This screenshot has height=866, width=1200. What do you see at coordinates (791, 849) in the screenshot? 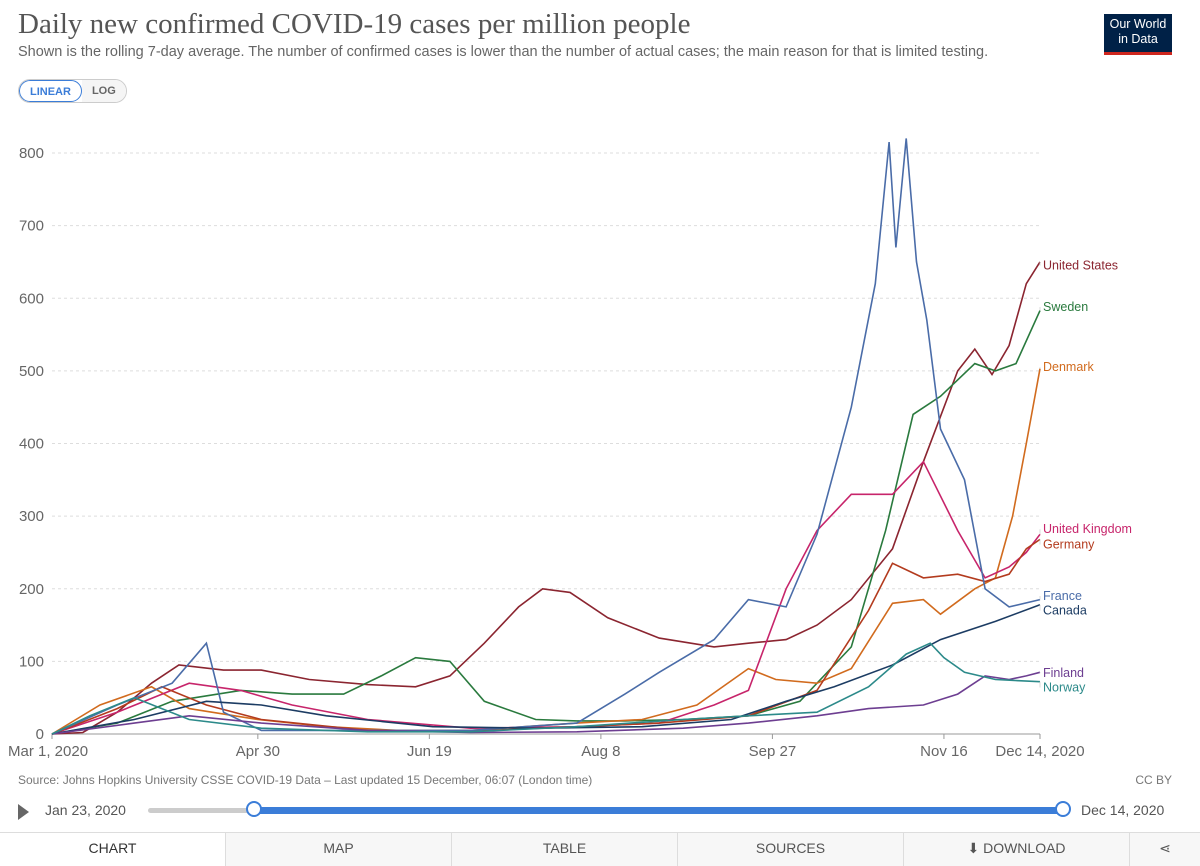
I see `tab-sources: SOURCES` at bounding box center [791, 849].